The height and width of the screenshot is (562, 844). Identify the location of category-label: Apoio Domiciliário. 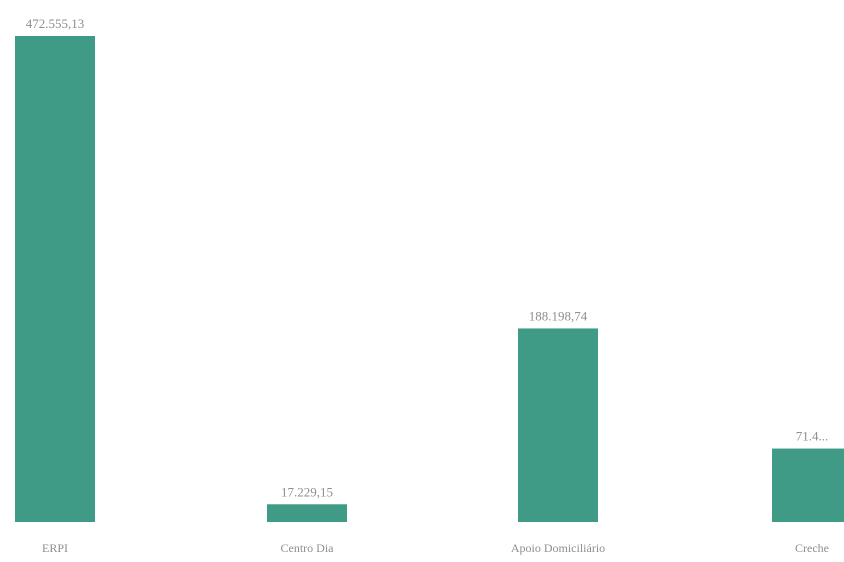
(558, 548).